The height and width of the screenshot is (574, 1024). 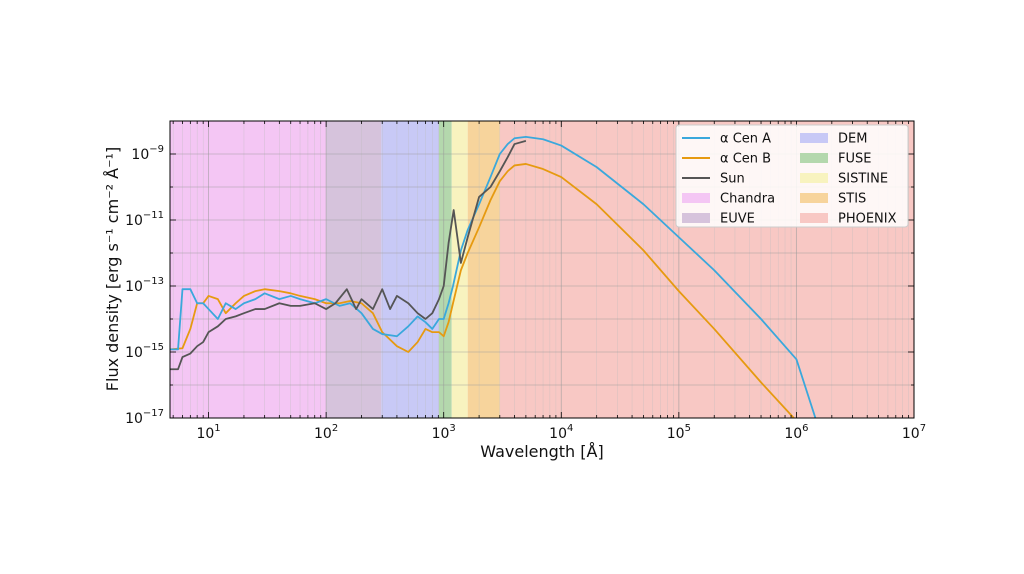 What do you see at coordinates (747, 199) in the screenshot?
I see `legend-label: Chandra` at bounding box center [747, 199].